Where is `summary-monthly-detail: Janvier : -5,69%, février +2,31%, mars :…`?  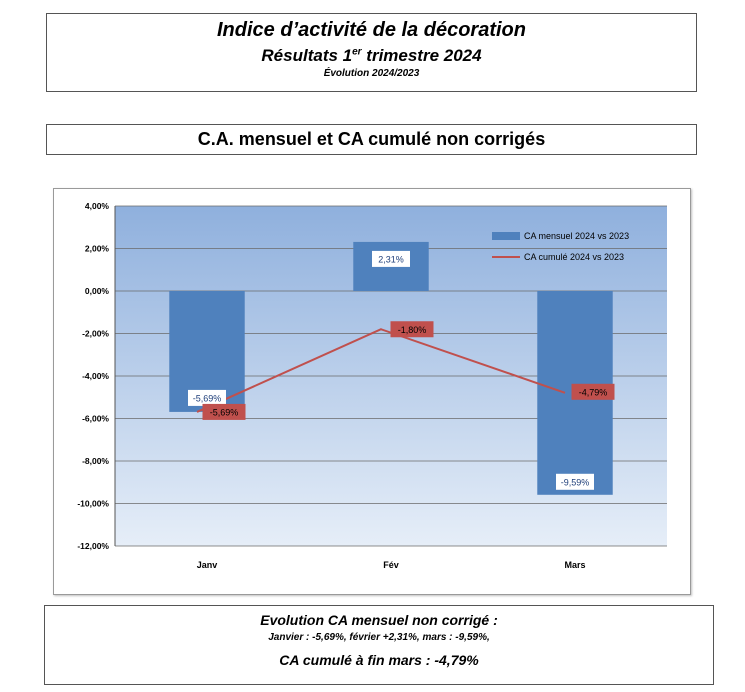 summary-monthly-detail: Janvier : -5,69%, février +2,31%, mars :… is located at coordinates (379, 637).